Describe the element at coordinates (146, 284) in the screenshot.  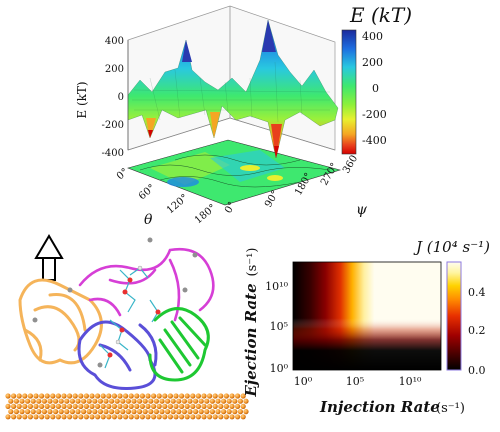
I see `protein-chain-magenta` at that location.